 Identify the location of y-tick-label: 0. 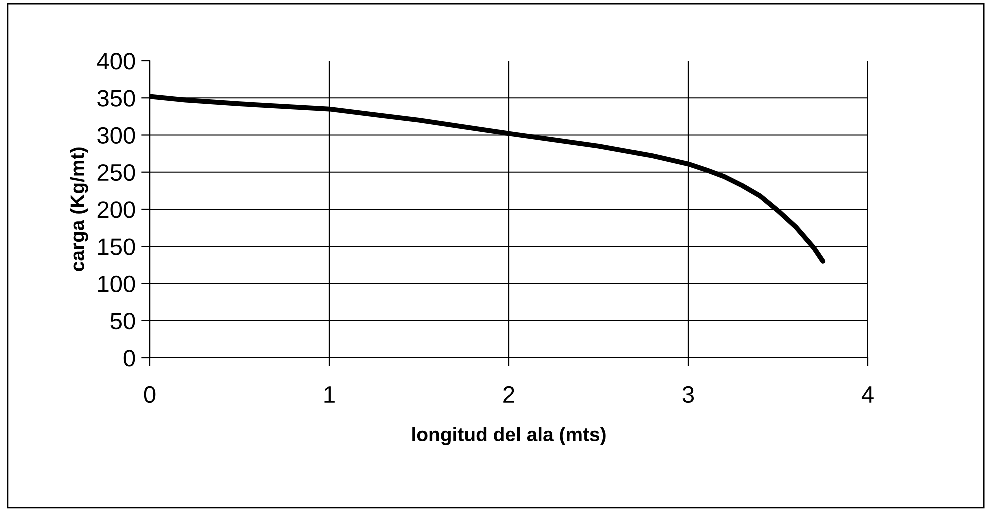
(130, 358).